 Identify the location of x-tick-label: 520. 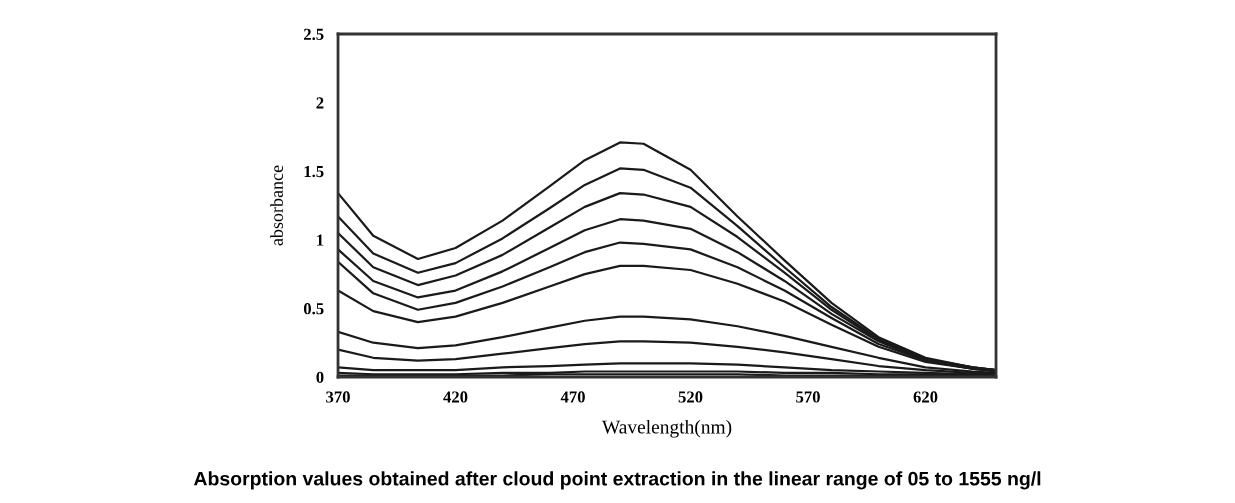
(690, 397).